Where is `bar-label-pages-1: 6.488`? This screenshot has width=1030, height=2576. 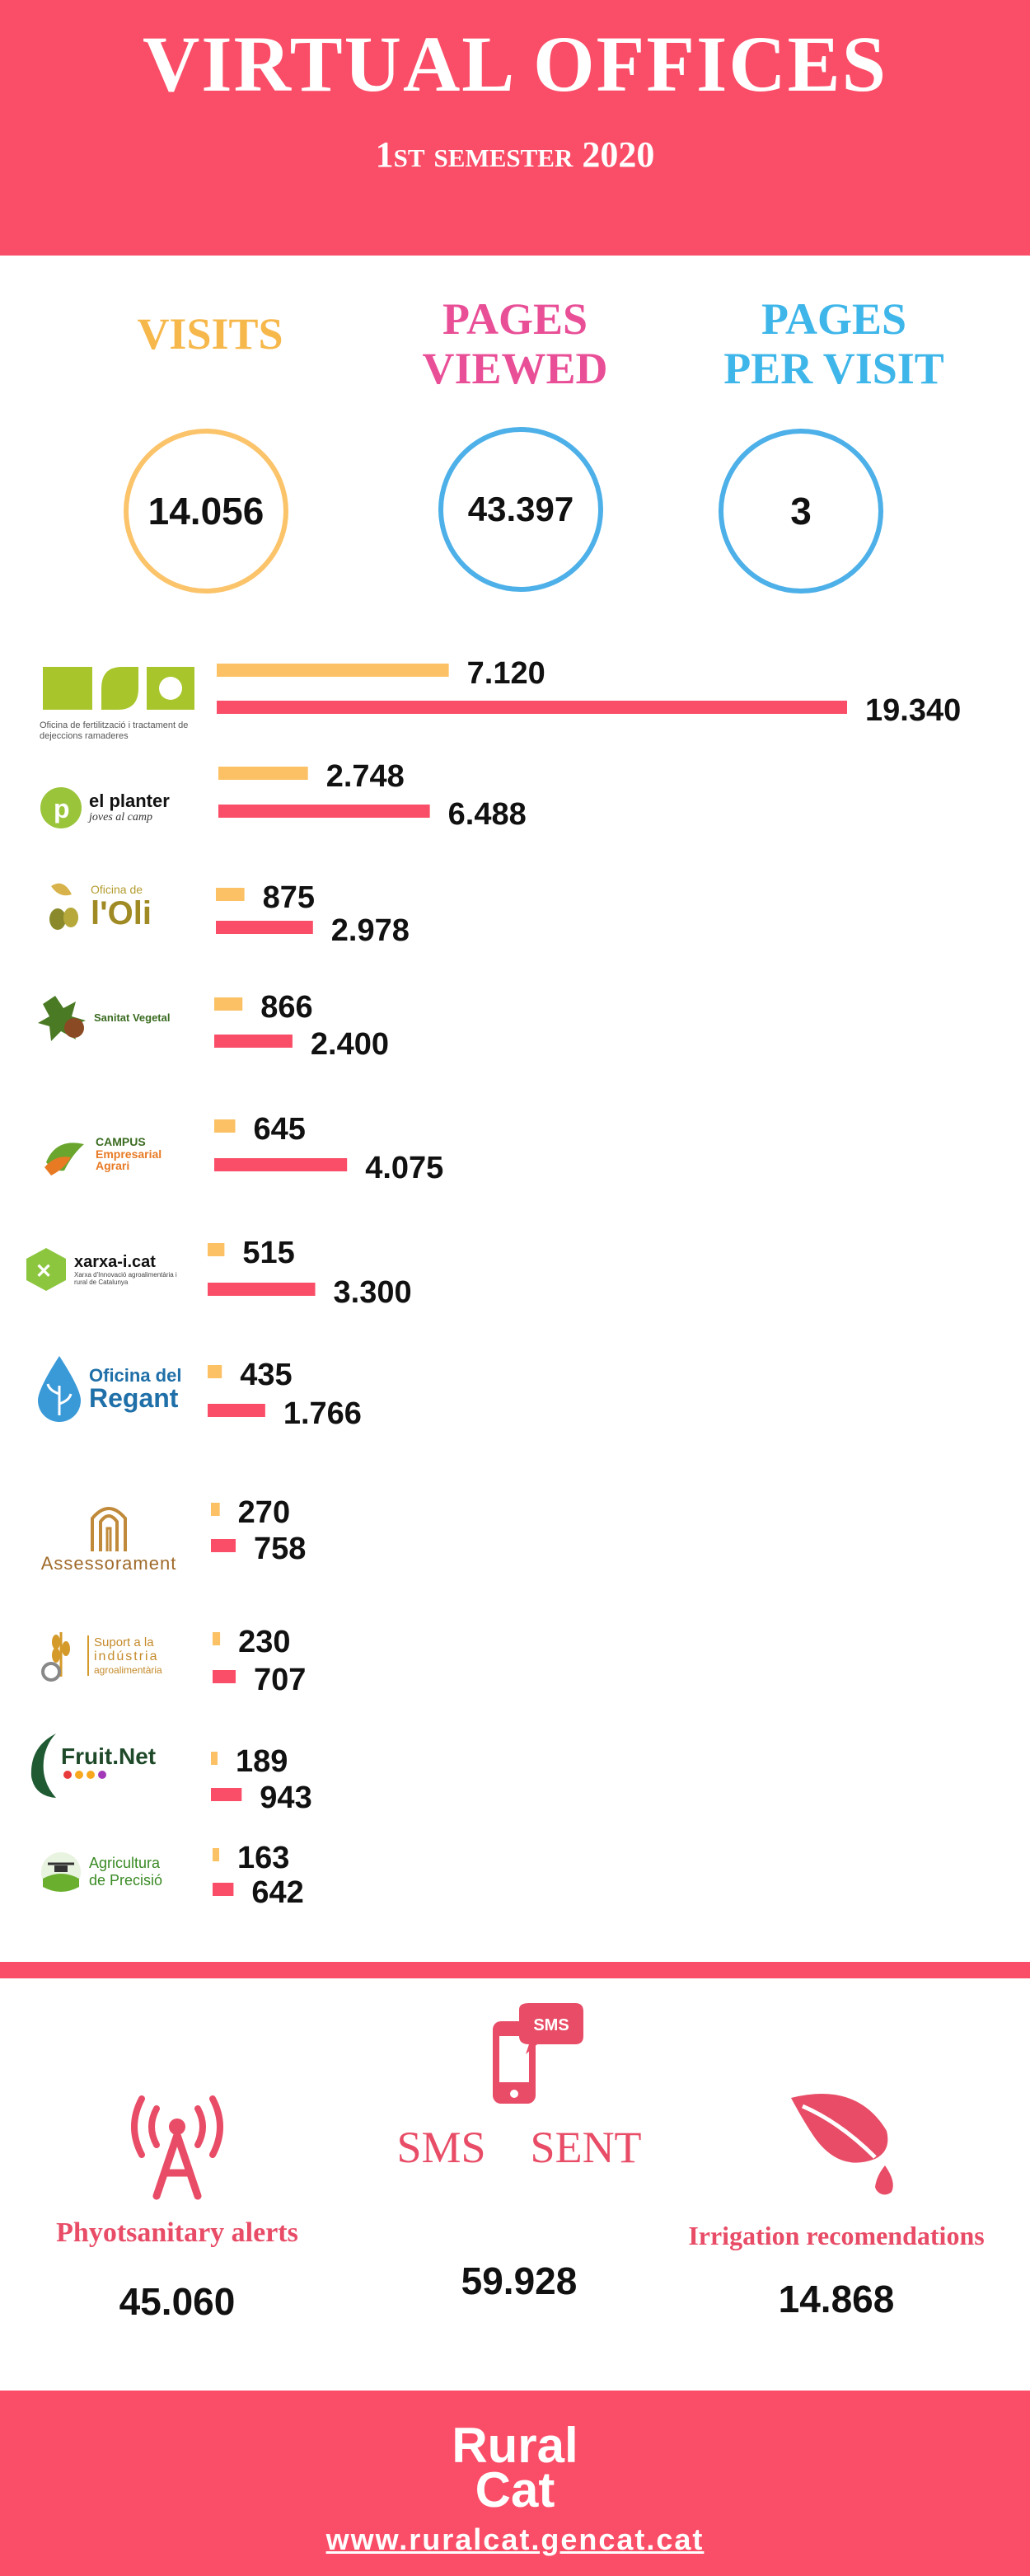
bar-label-pages-1: 6.488 is located at coordinates (487, 814).